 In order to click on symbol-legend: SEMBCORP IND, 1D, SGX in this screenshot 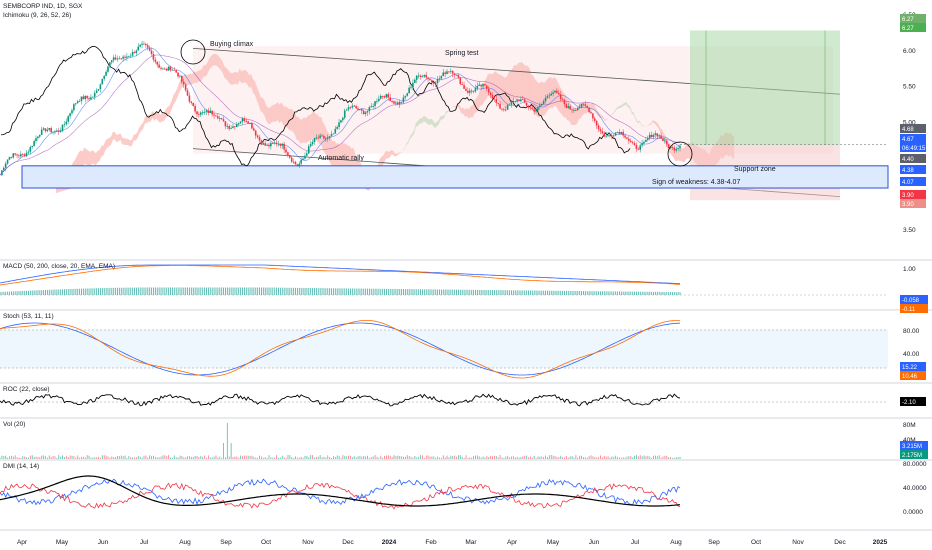, I will do `click(43, 6)`.